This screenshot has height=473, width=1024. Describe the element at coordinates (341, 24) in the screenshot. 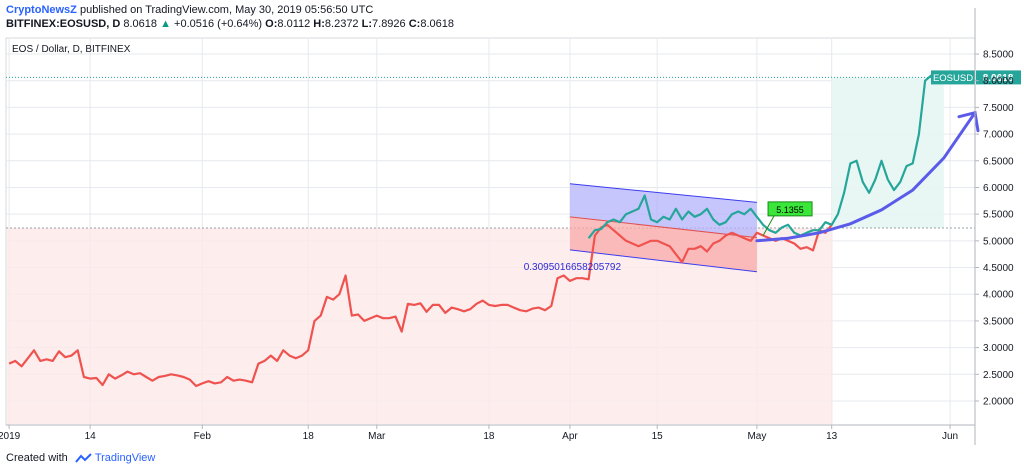

I see `high-value: 8.2372` at that location.